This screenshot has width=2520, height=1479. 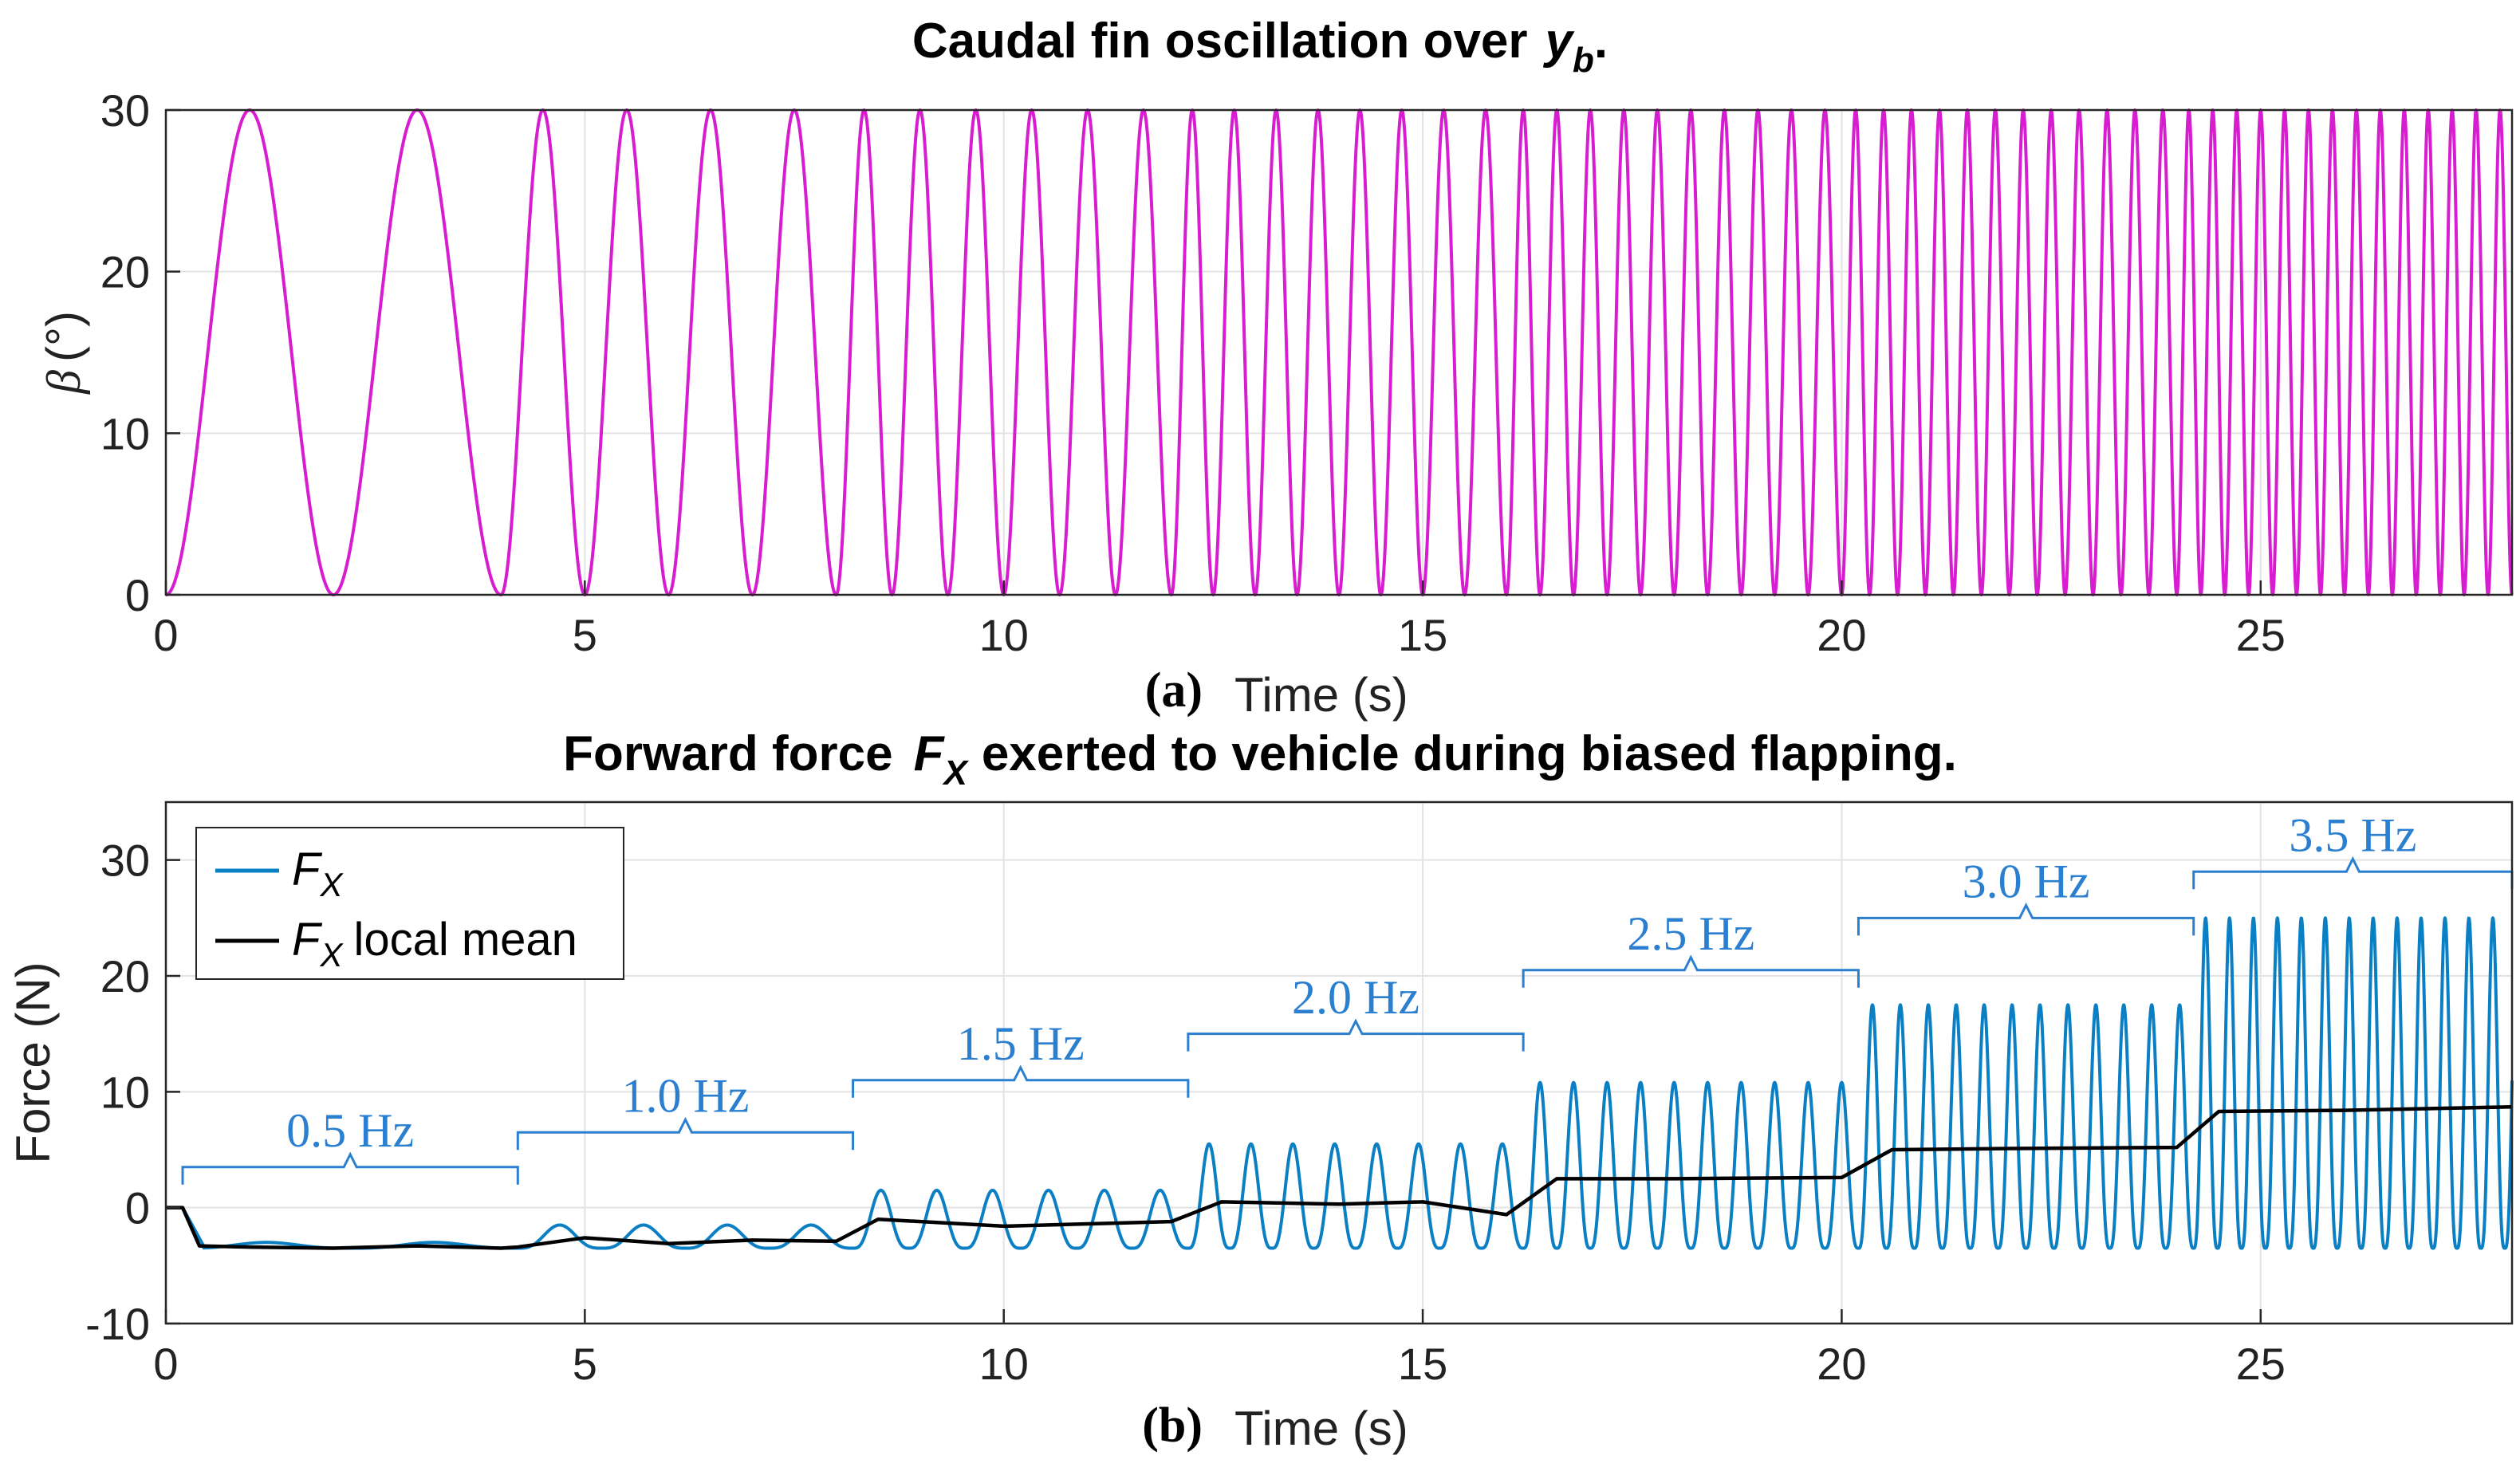 I want to click on legend-box, so click(x=409, y=903).